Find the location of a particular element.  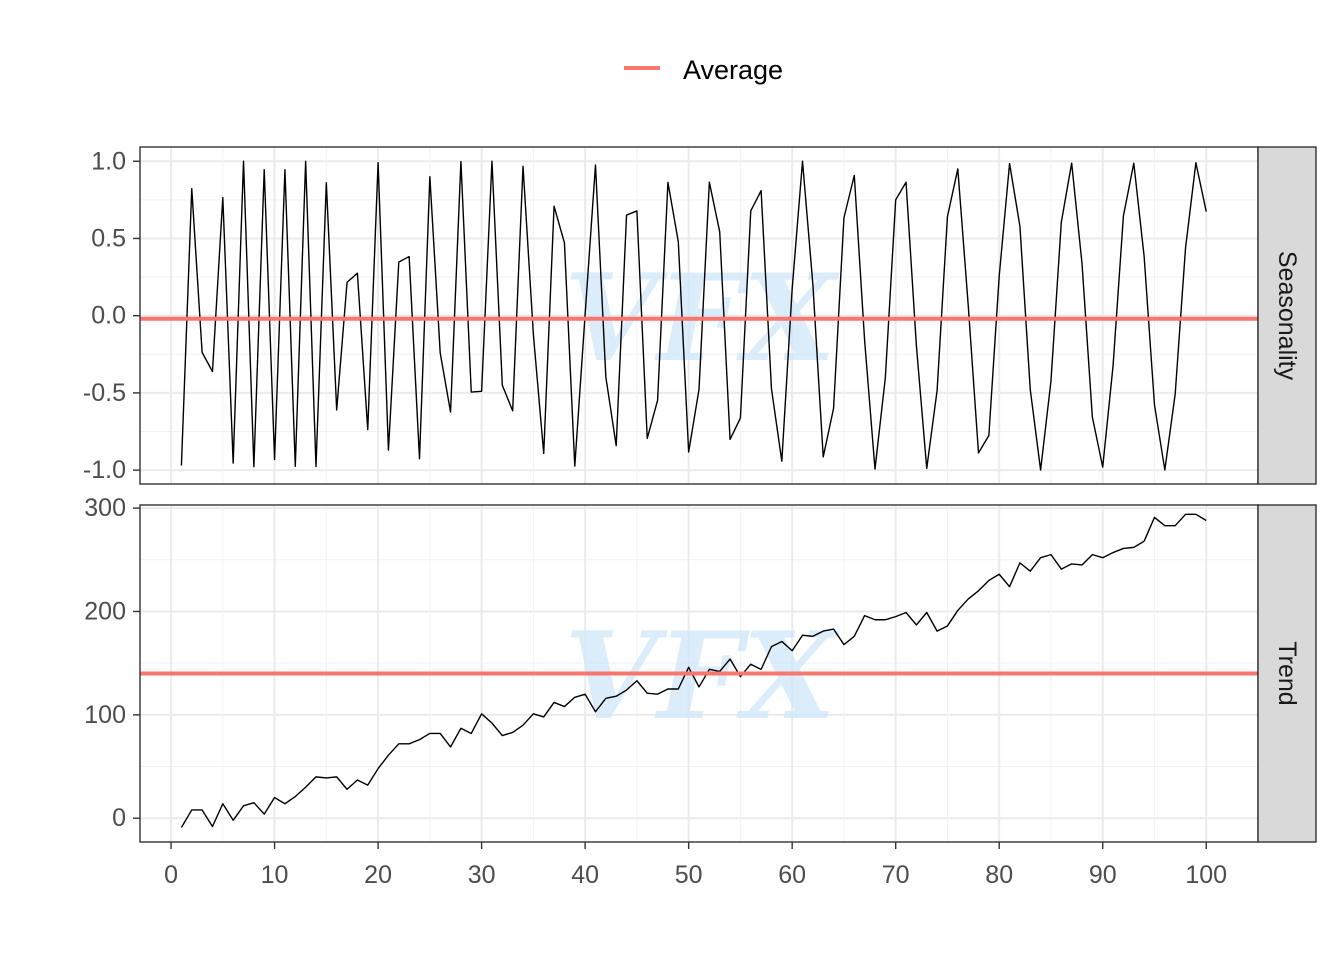

watermark-trend: VFX is located at coordinates (701, 676).